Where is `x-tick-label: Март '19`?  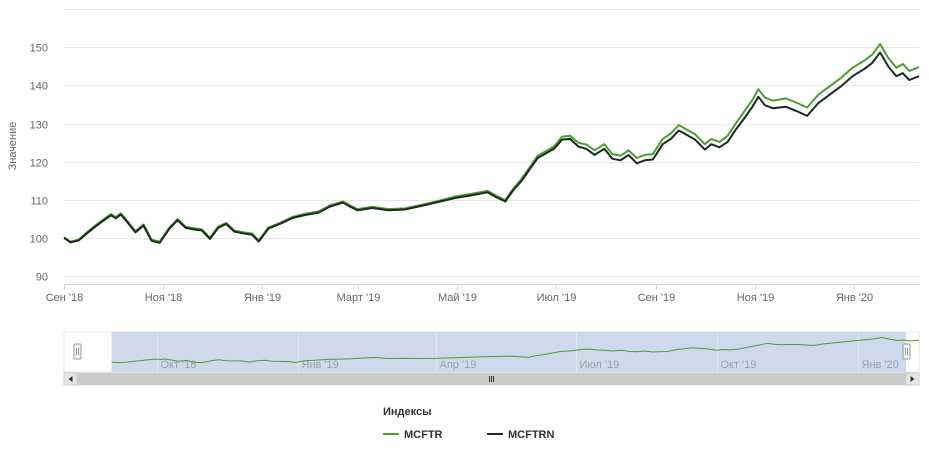
x-tick-label: Март '19 is located at coordinates (359, 298).